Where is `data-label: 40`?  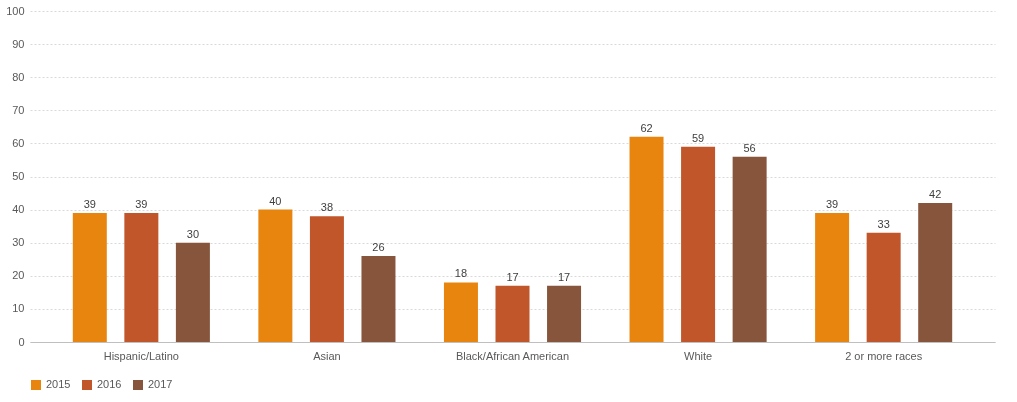
data-label: 40 is located at coordinates (275, 200).